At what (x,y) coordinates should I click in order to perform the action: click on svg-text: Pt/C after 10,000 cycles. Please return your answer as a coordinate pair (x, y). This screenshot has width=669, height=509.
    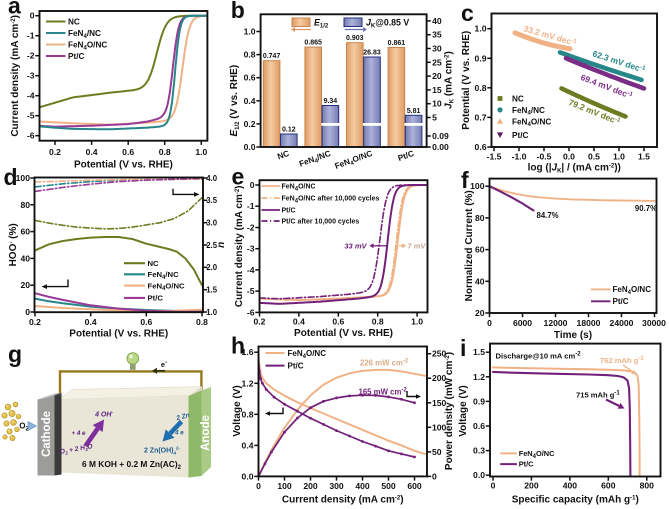
    Looking at the image, I should click on (321, 222).